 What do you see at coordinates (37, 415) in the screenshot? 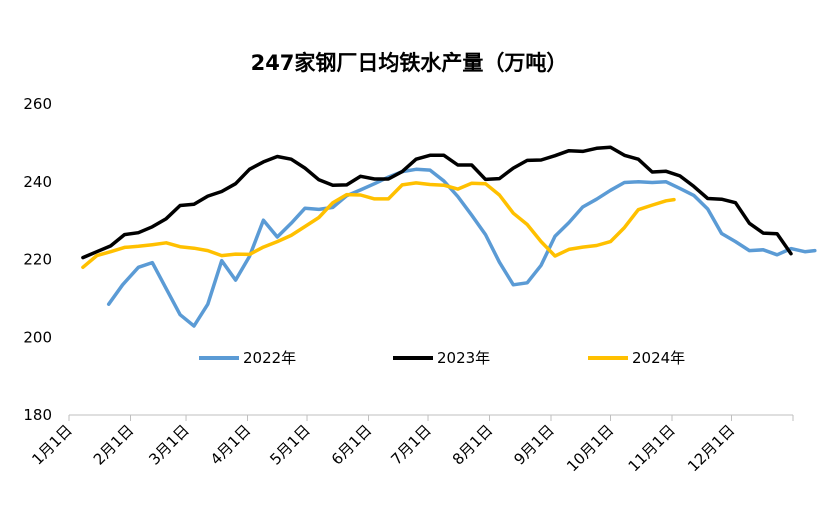
I see `y-tick-label: 180` at bounding box center [37, 415].